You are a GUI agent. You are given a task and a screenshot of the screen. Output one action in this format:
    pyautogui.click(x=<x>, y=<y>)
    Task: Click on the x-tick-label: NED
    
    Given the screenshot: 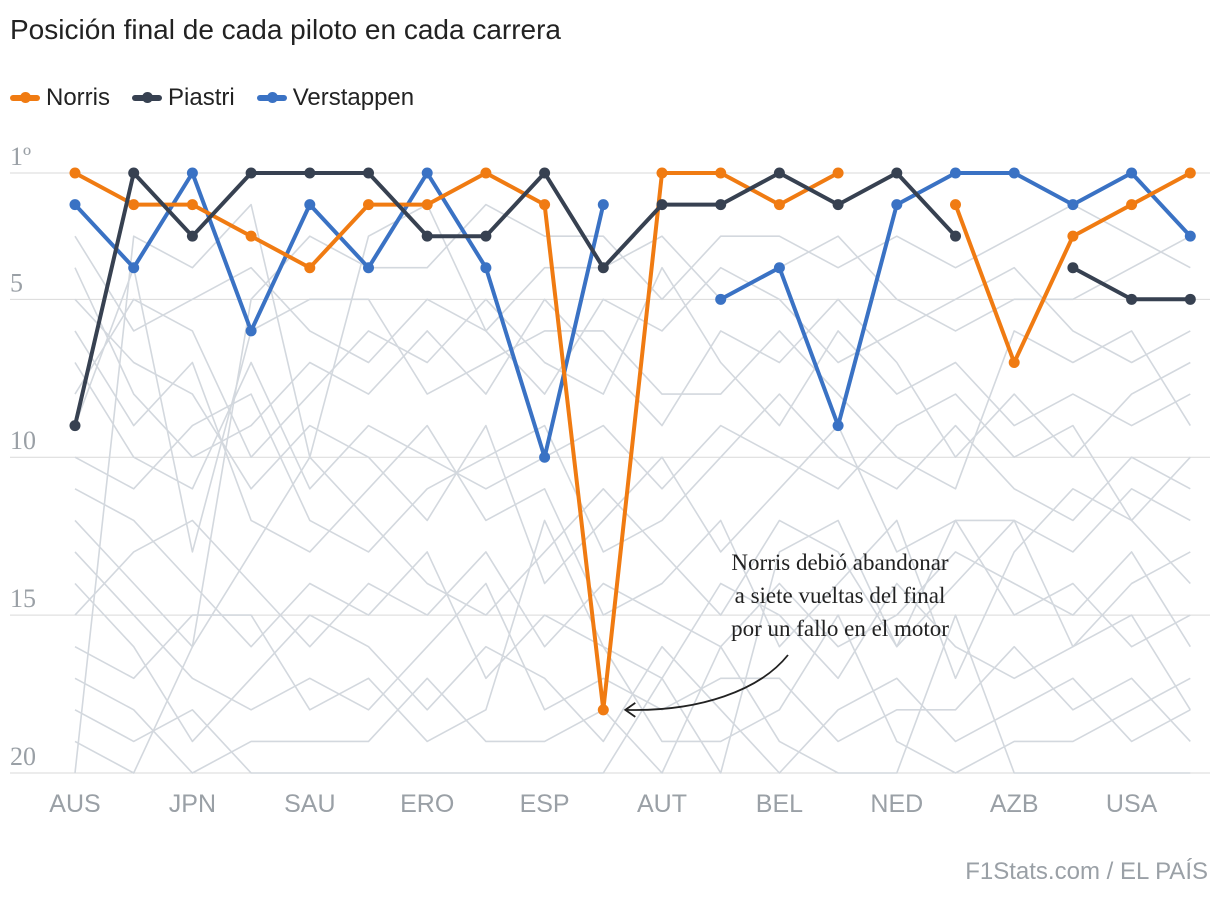 What is the action you would take?
    pyautogui.click(x=896, y=804)
    